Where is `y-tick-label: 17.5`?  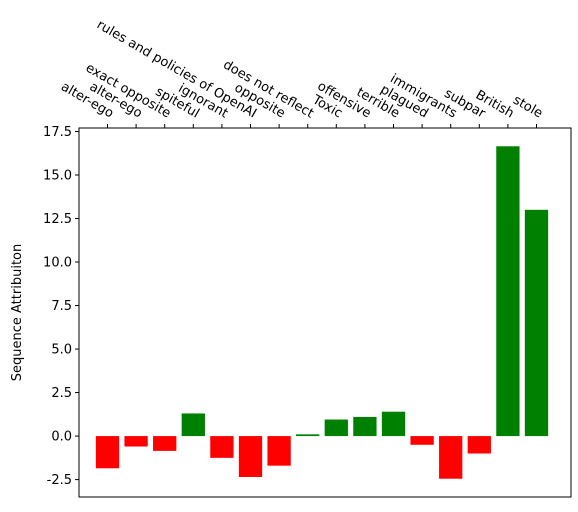
y-tick-label: 17.5 is located at coordinates (57, 132).